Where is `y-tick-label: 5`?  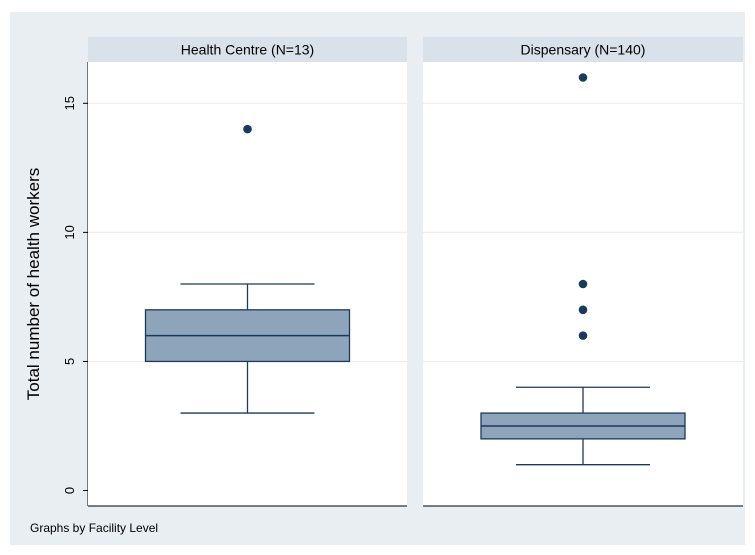
y-tick-label: 5 is located at coordinates (69, 361).